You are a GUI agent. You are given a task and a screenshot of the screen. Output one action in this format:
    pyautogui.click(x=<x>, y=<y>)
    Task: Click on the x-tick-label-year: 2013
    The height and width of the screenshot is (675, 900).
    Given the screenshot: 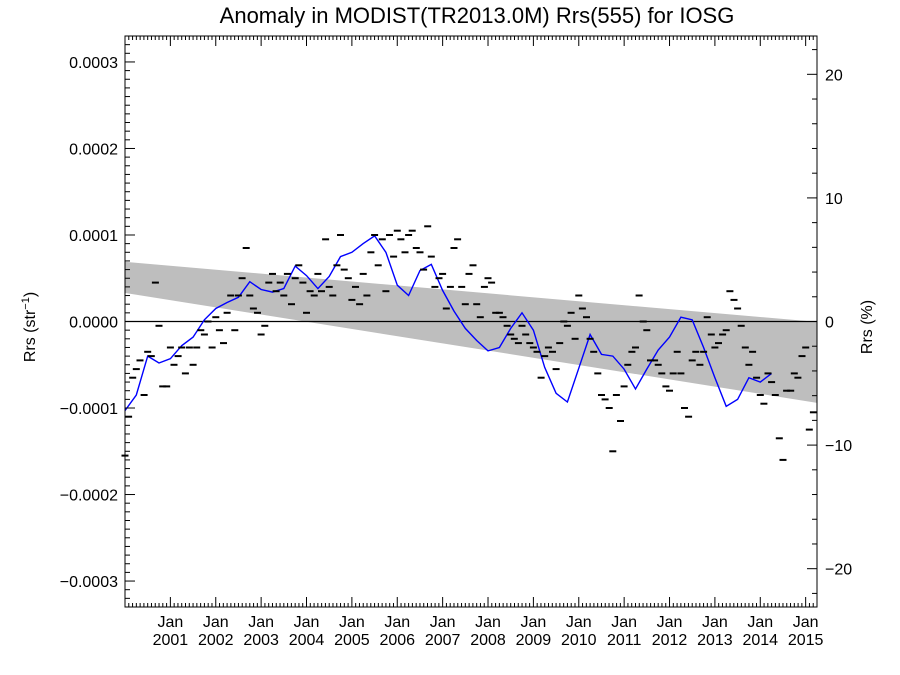 What is the action you would take?
    pyautogui.click(x=715, y=640)
    